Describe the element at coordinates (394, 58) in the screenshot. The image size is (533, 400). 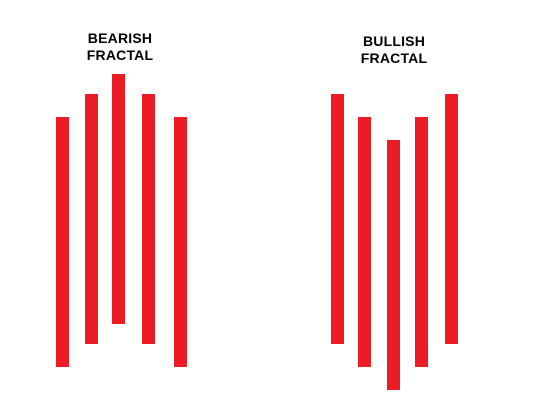
I see `bullish-label-line2: FRACTAL` at that location.